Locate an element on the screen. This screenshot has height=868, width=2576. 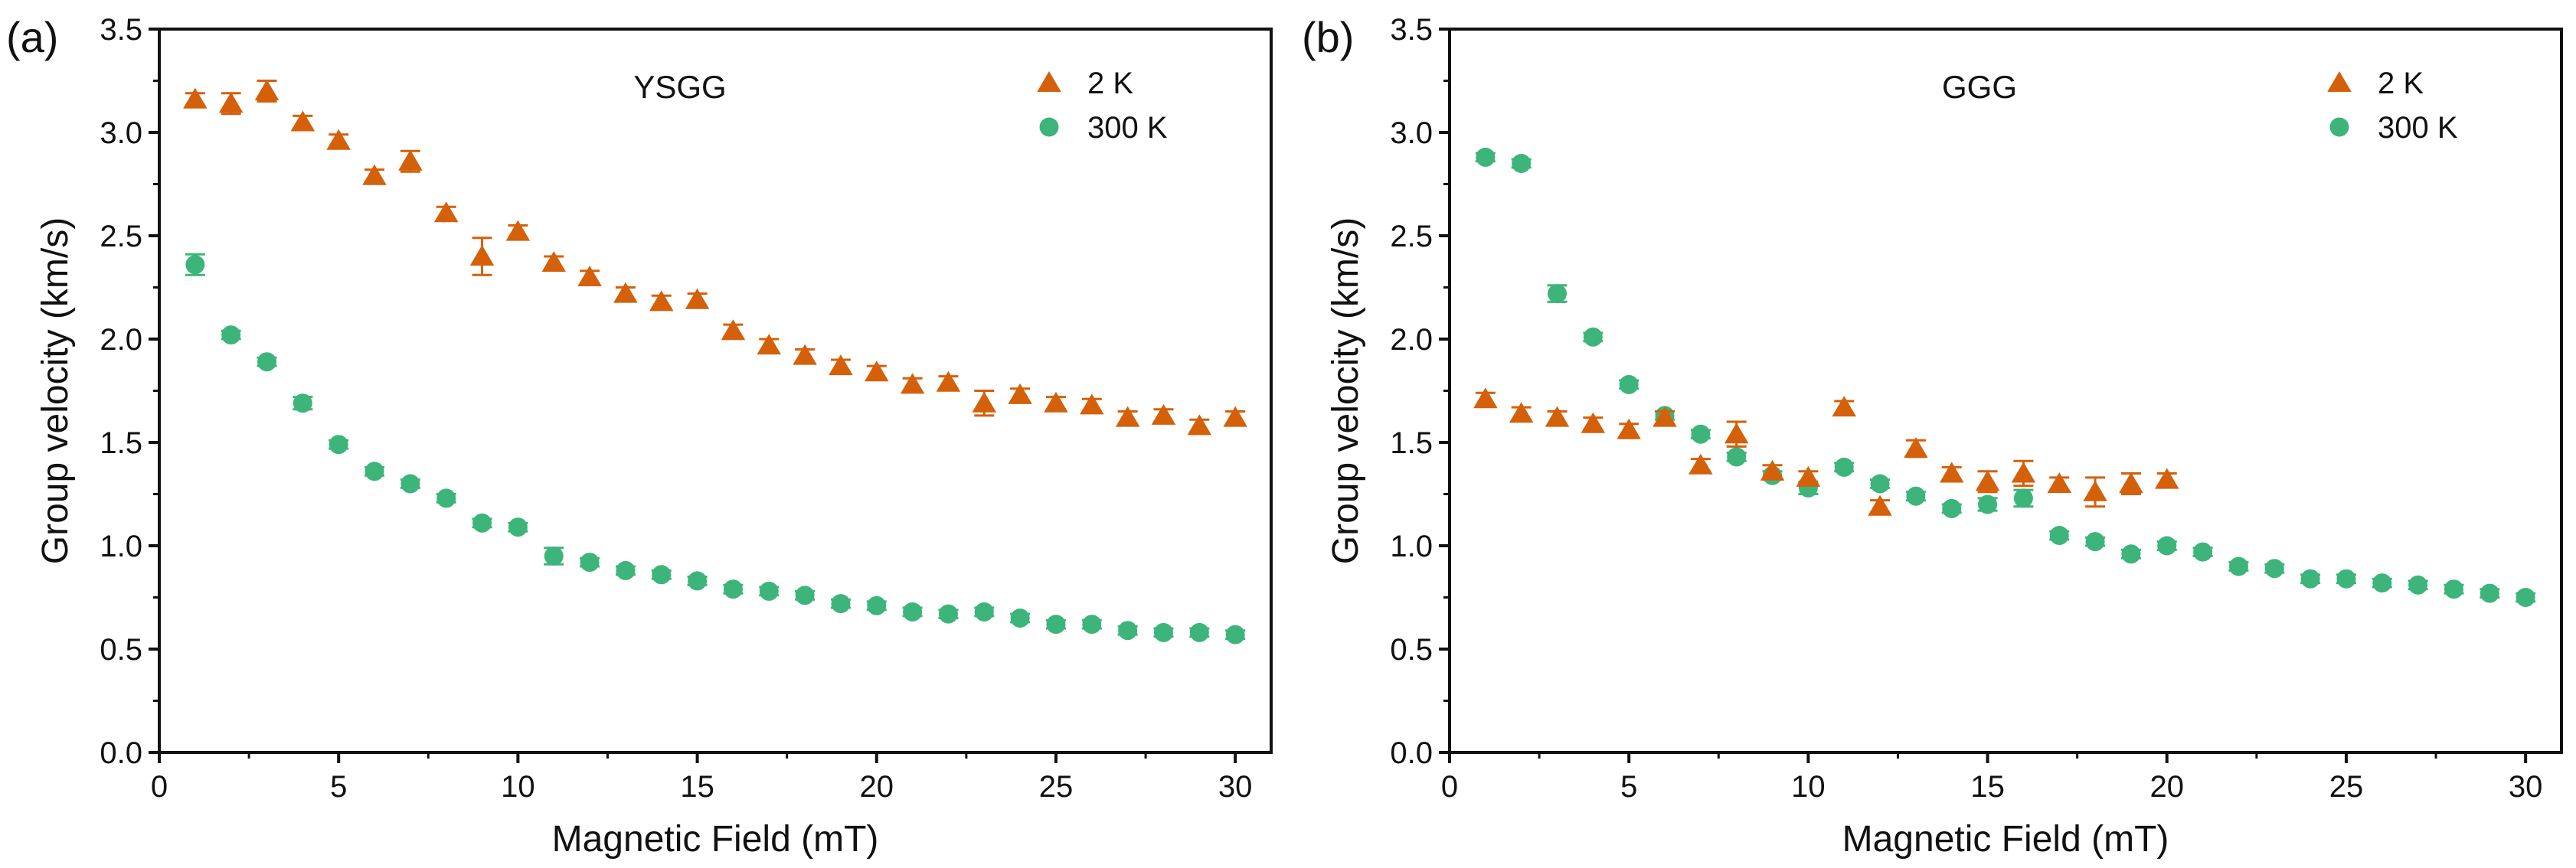
chart-title: GGG is located at coordinates (1979, 87).